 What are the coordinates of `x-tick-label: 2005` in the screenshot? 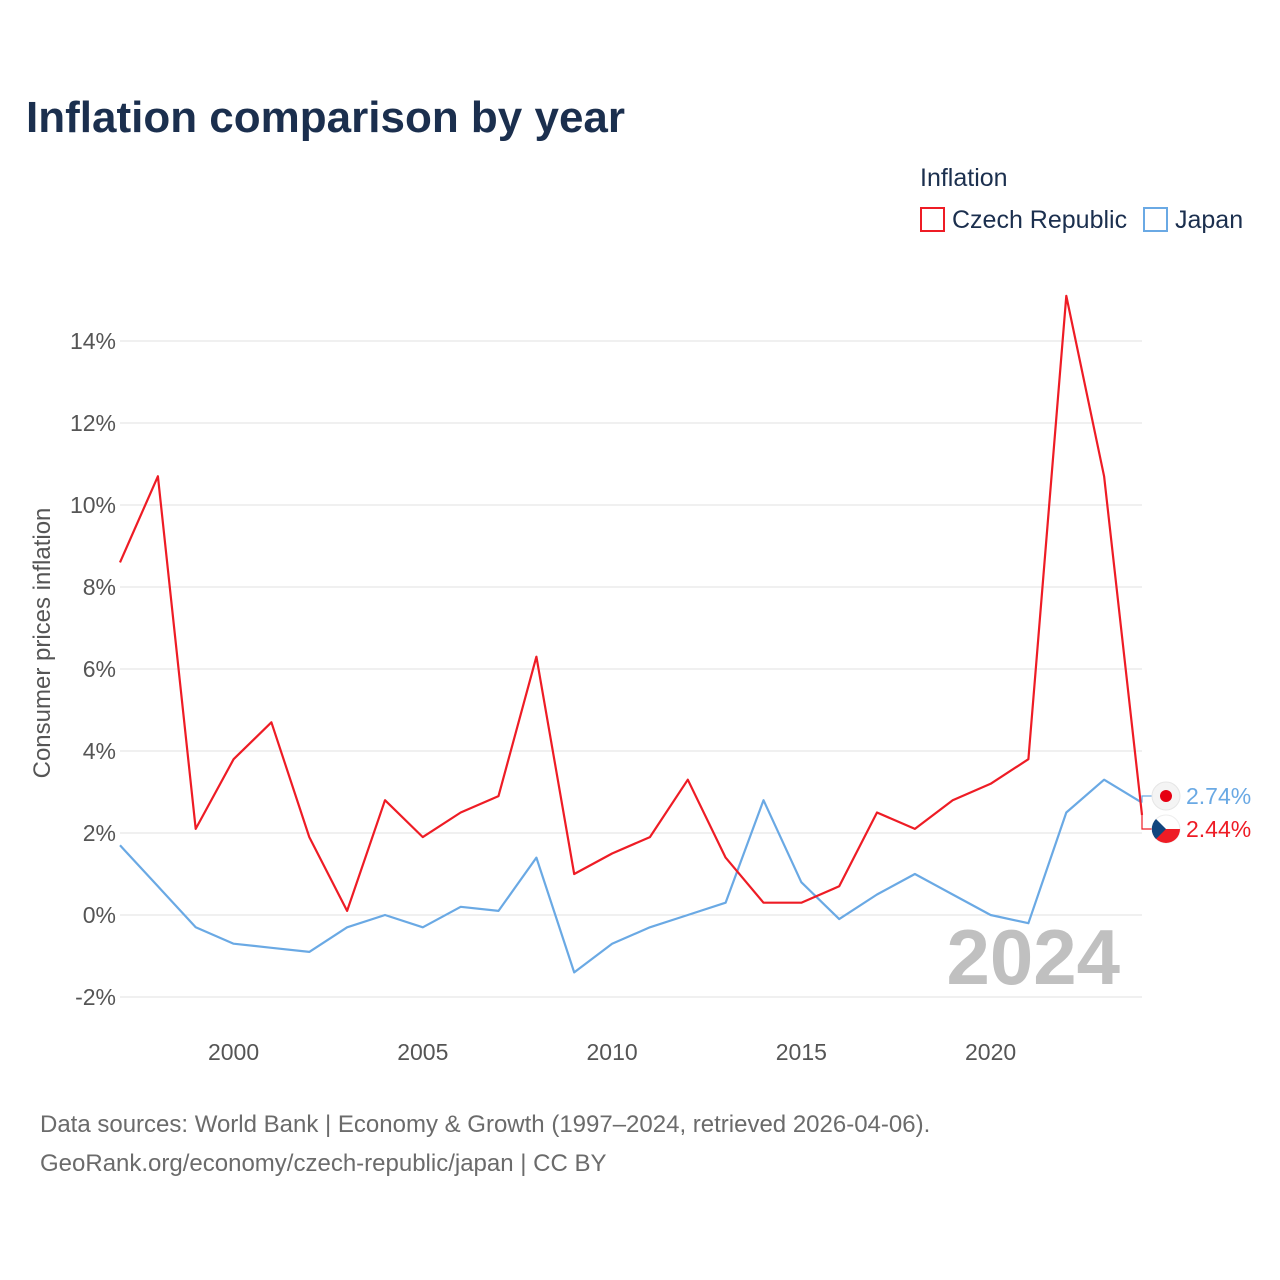 It's located at (422, 1052).